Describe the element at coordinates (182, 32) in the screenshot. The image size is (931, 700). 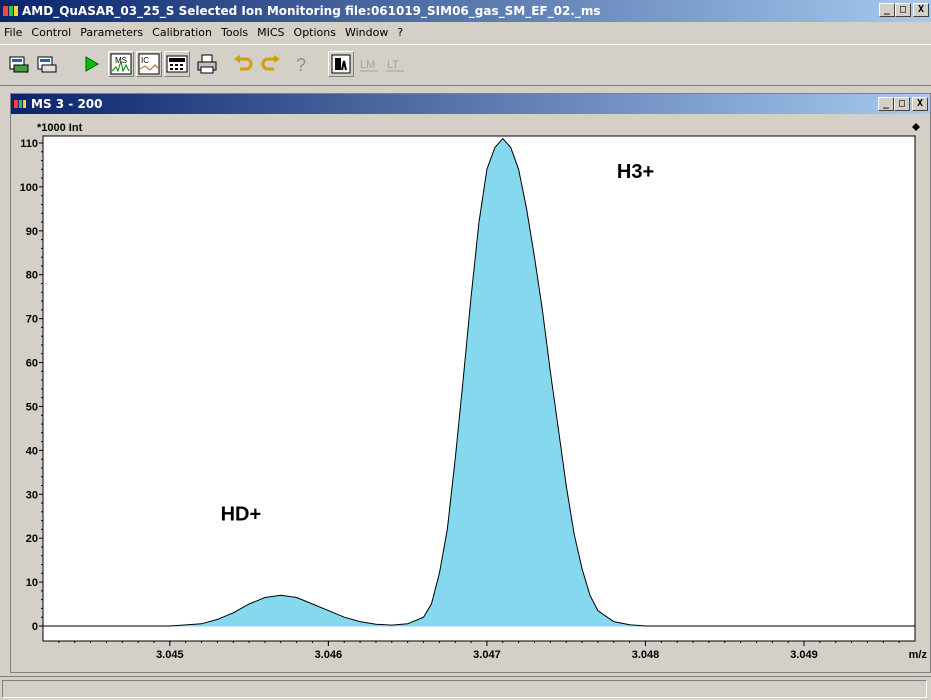
I see `menu-calibration: Calibration` at that location.